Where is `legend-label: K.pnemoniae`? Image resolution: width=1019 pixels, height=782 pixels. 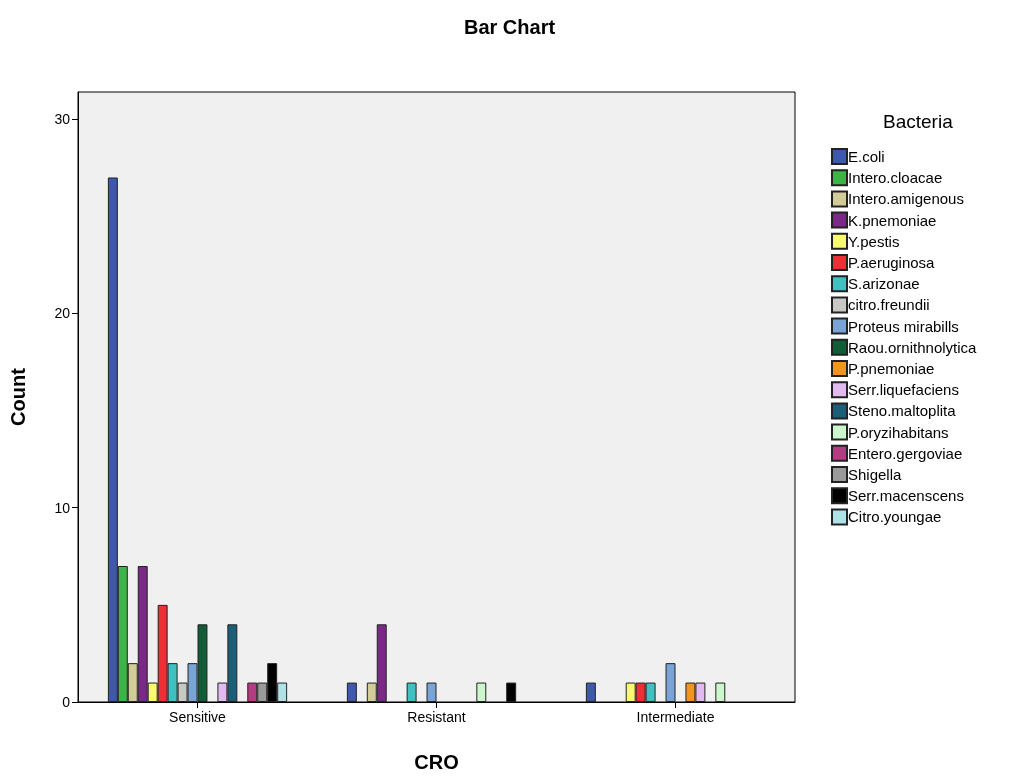
legend-label: K.pnemoniae is located at coordinates (892, 220).